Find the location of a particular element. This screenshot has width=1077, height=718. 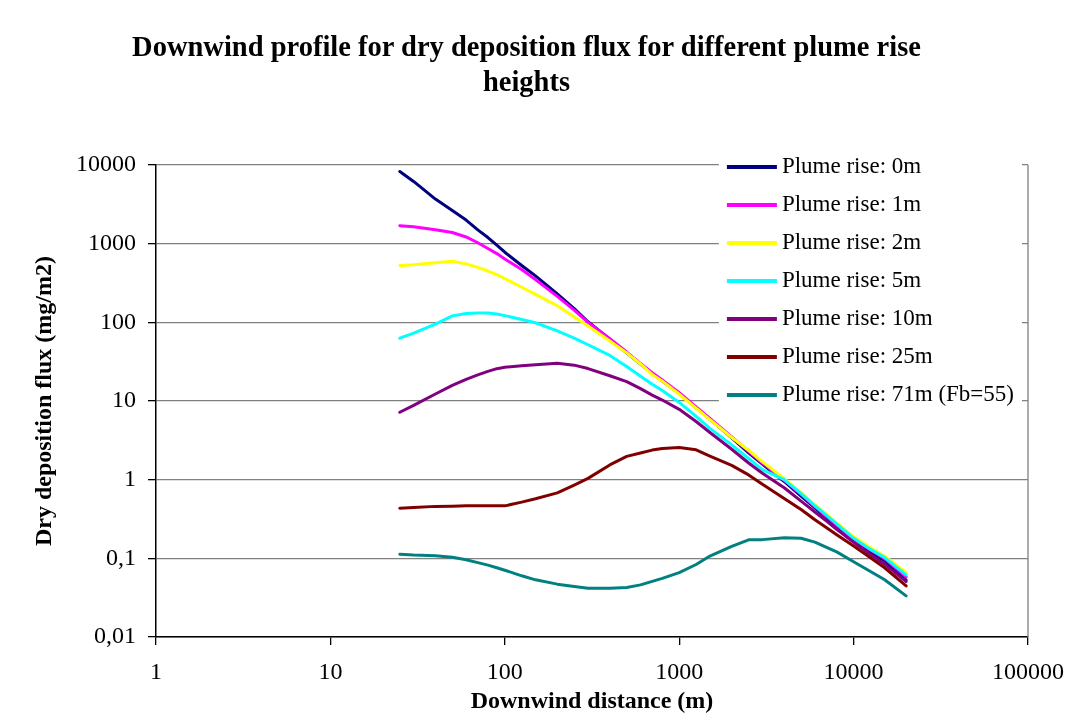

chart-title: Downwind profile for dry deposition flux for different plume rise heights is located at coordinates (526, 63).